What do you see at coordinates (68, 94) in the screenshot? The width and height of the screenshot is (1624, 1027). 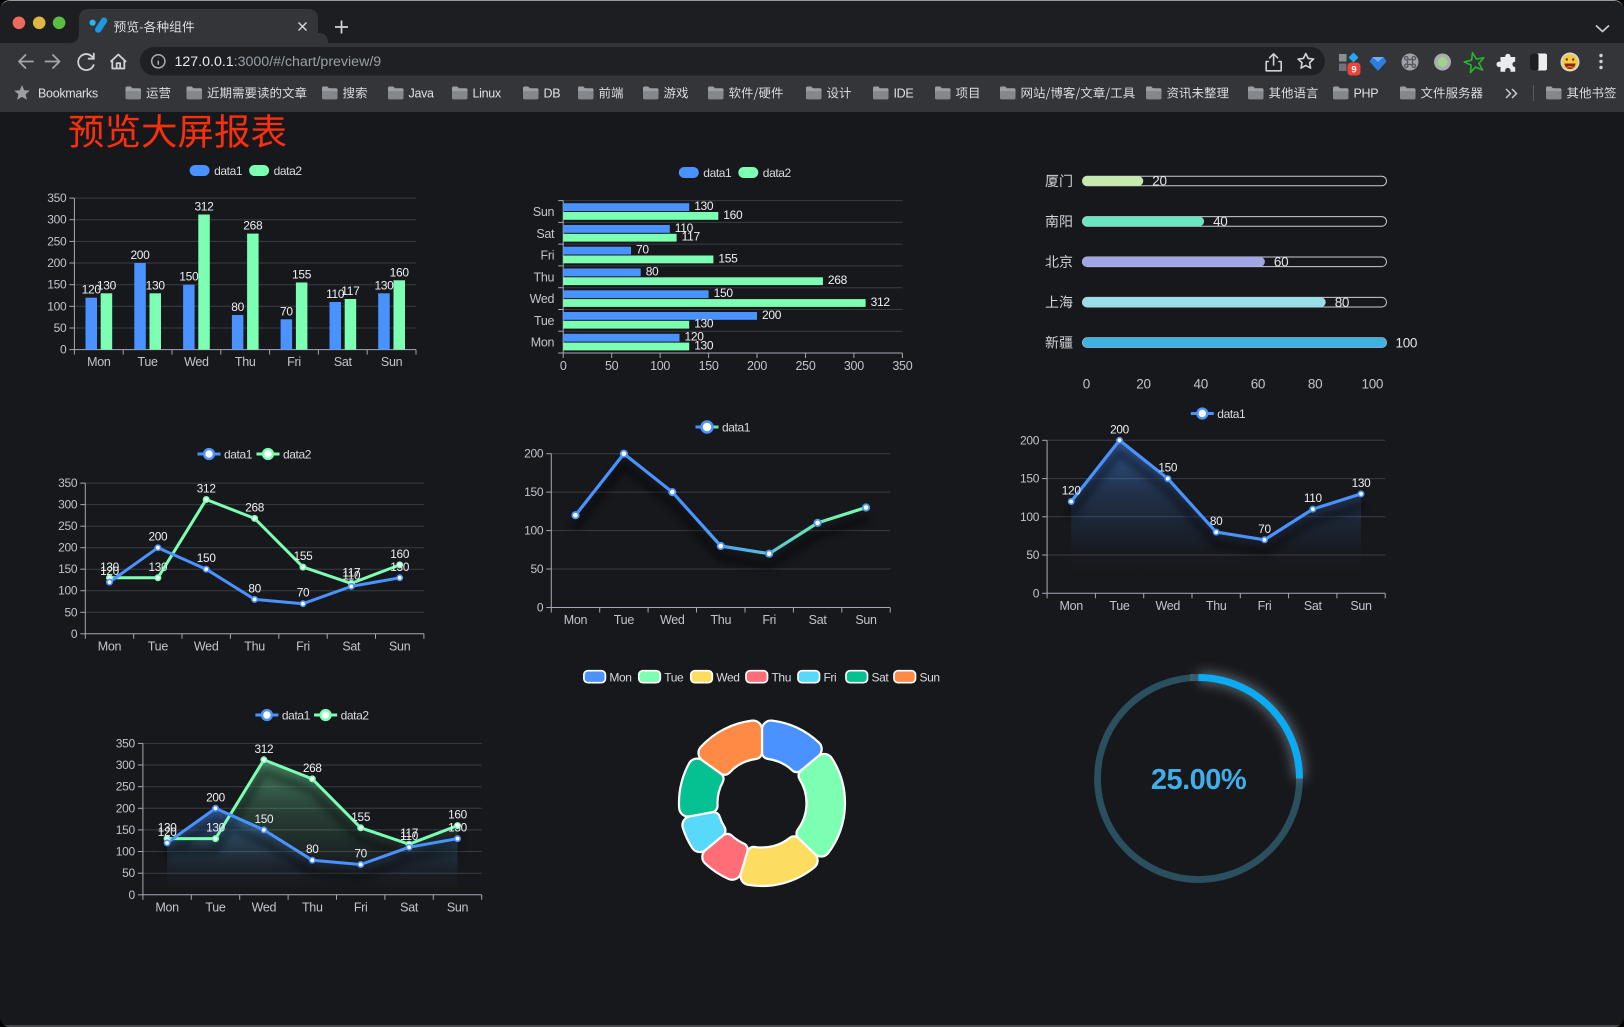 I see `svg-text: Bookmarks` at bounding box center [68, 94].